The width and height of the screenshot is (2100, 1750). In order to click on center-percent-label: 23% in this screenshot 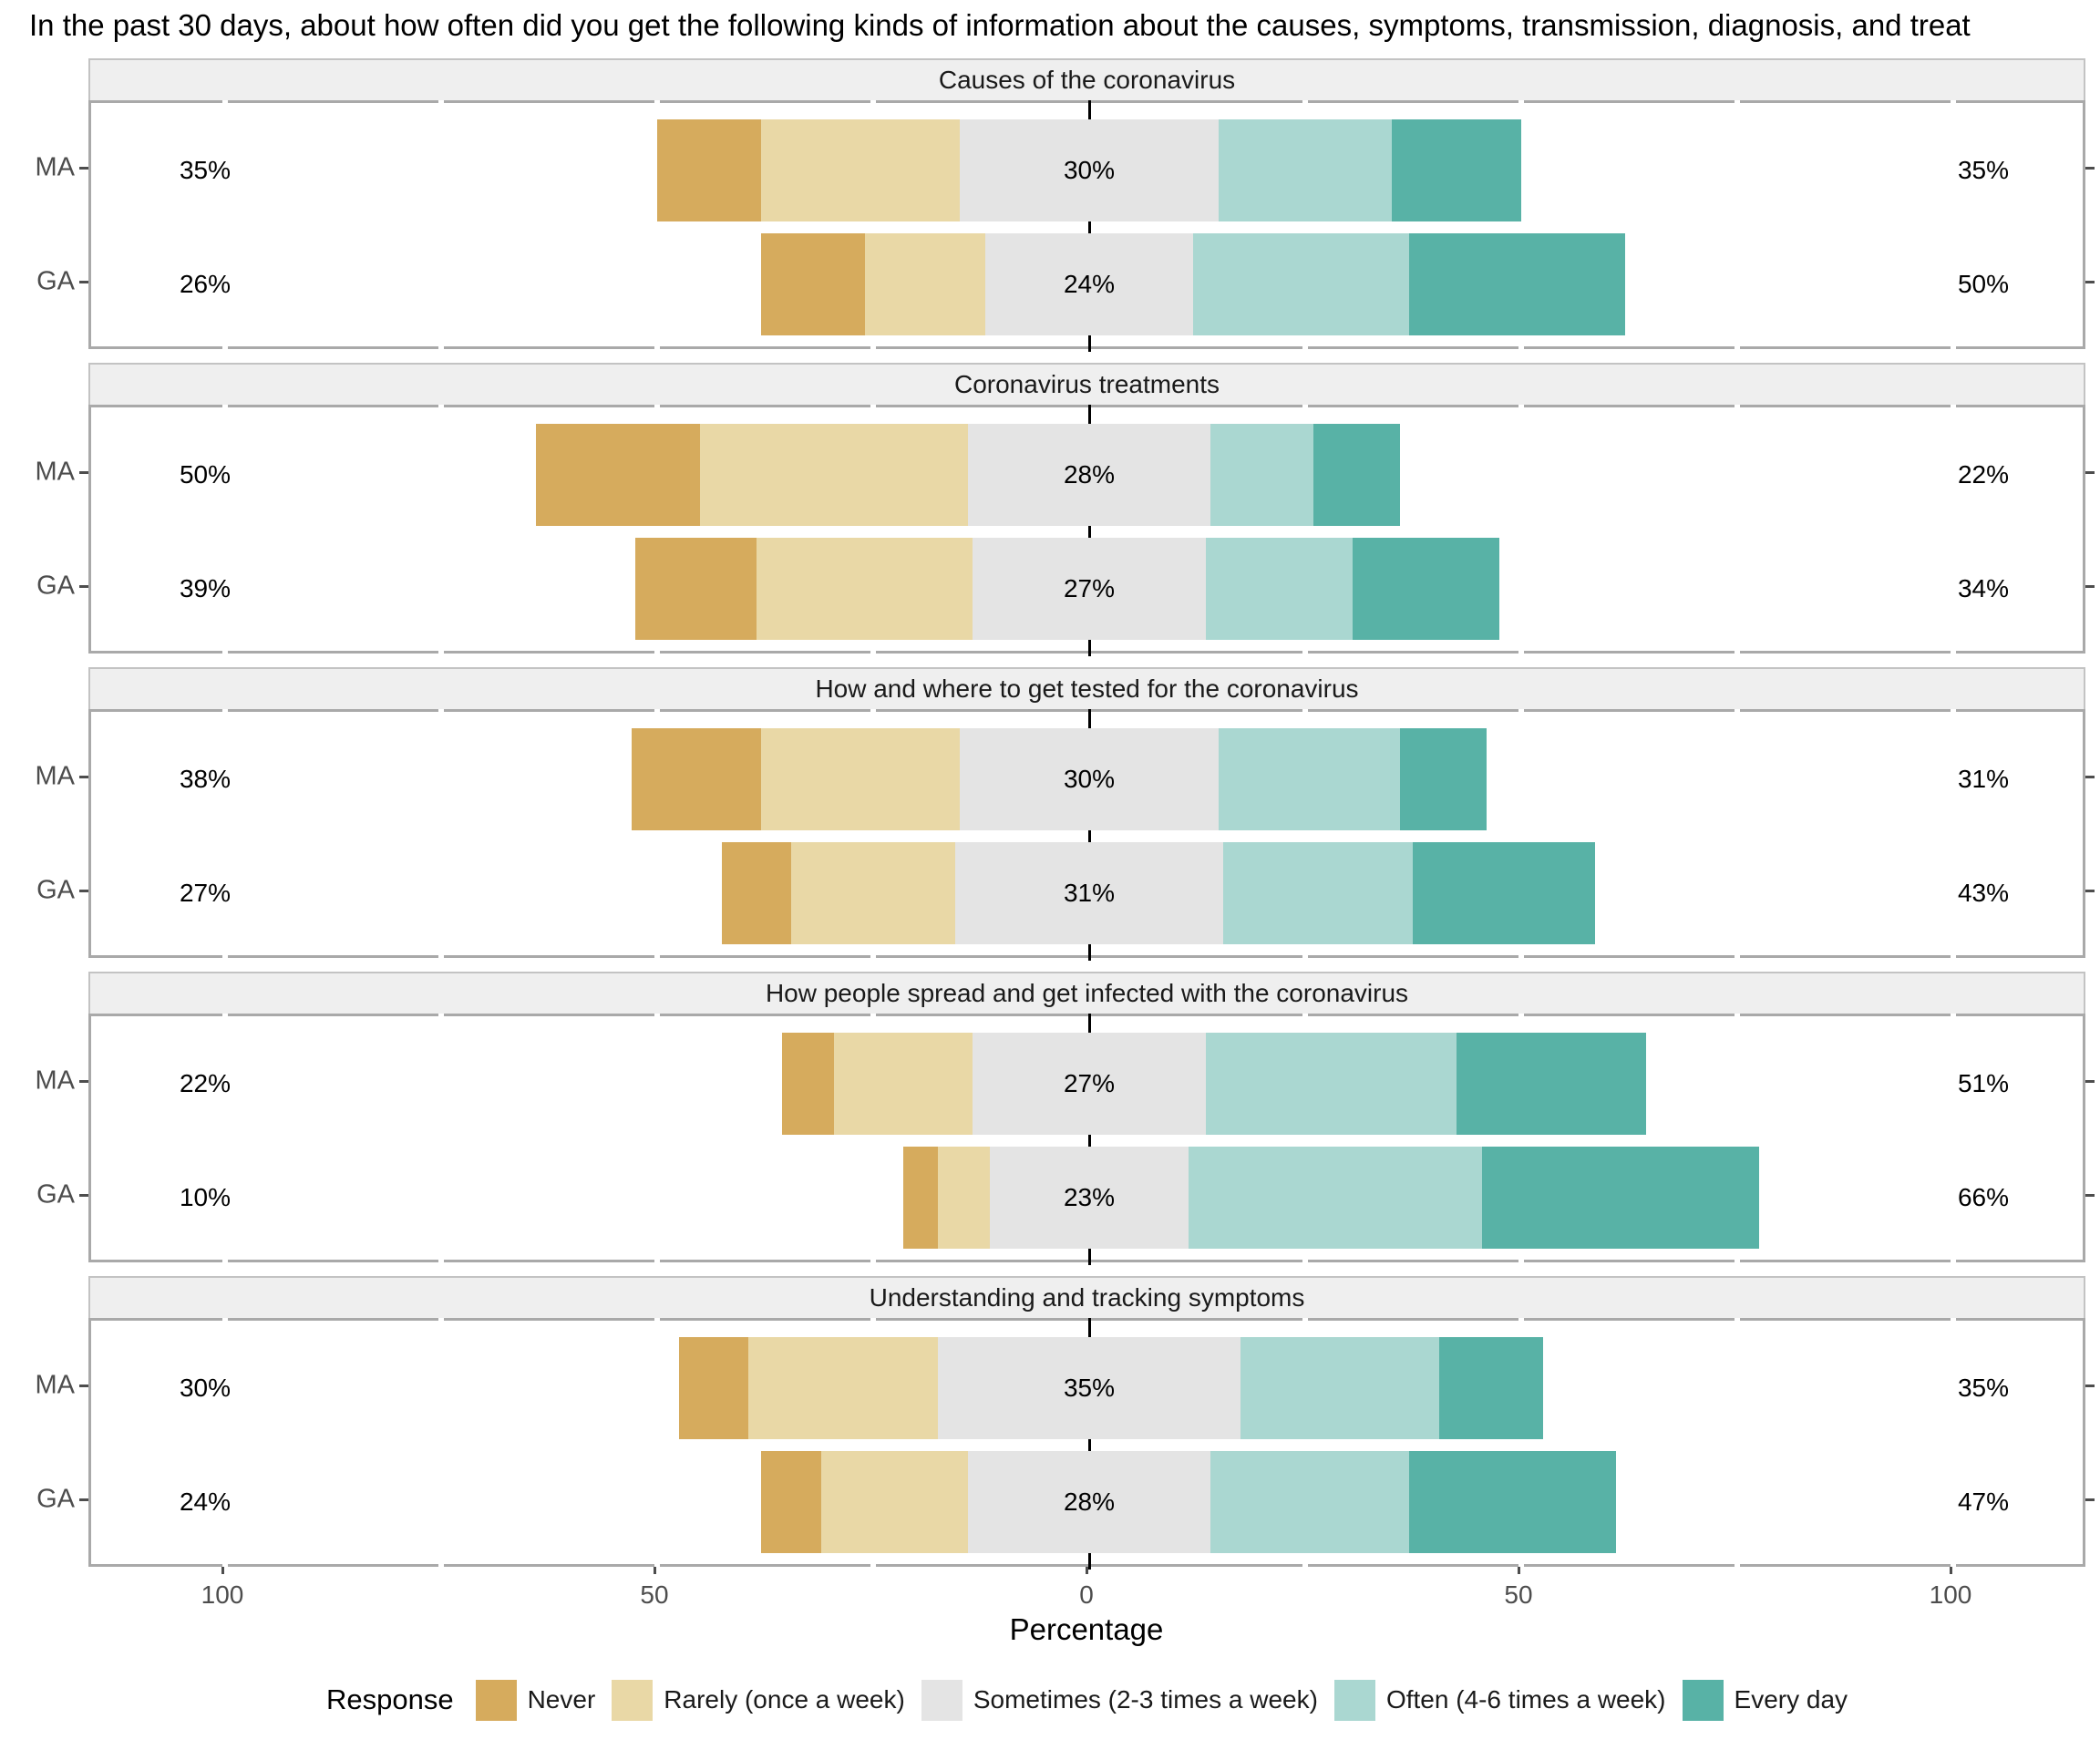, I will do `click(1089, 1197)`.